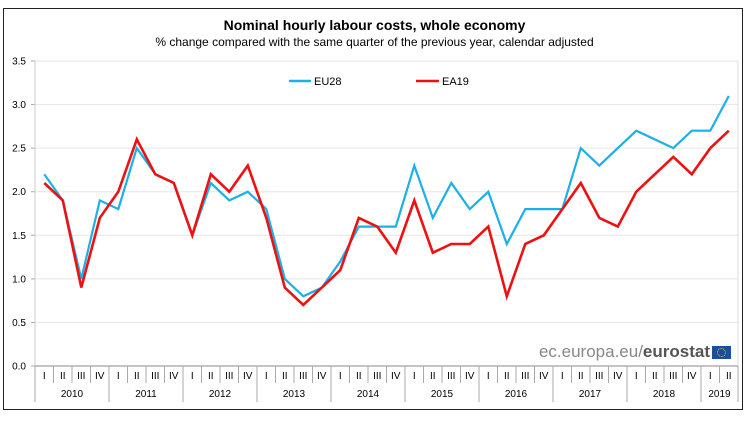  What do you see at coordinates (19, 367) in the screenshot?
I see `y-tick-label: 0.0` at bounding box center [19, 367].